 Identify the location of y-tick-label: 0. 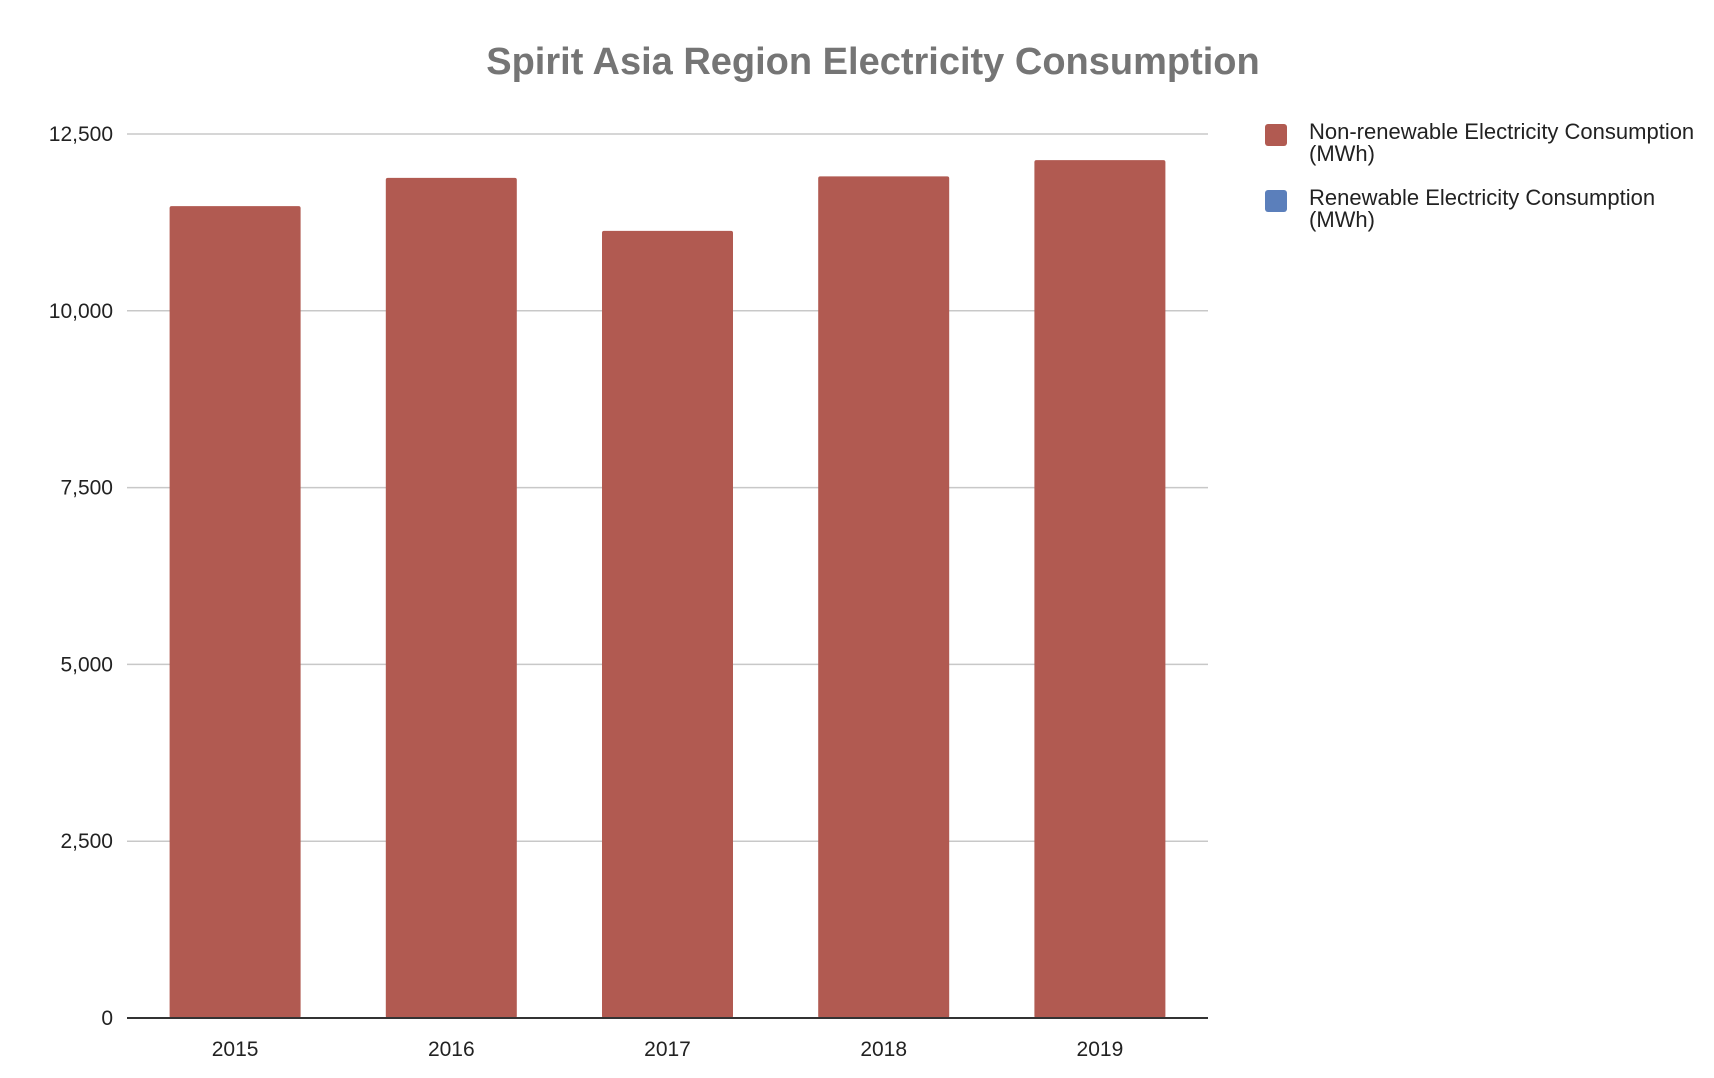
(107, 1018).